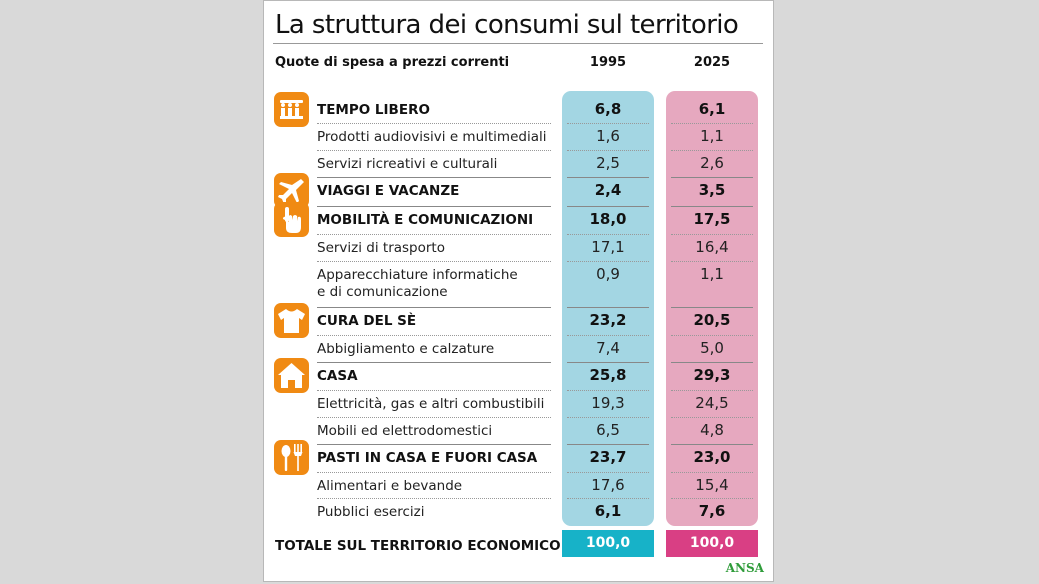  What do you see at coordinates (518, 43) in the screenshot?
I see `title-divider` at bounding box center [518, 43].